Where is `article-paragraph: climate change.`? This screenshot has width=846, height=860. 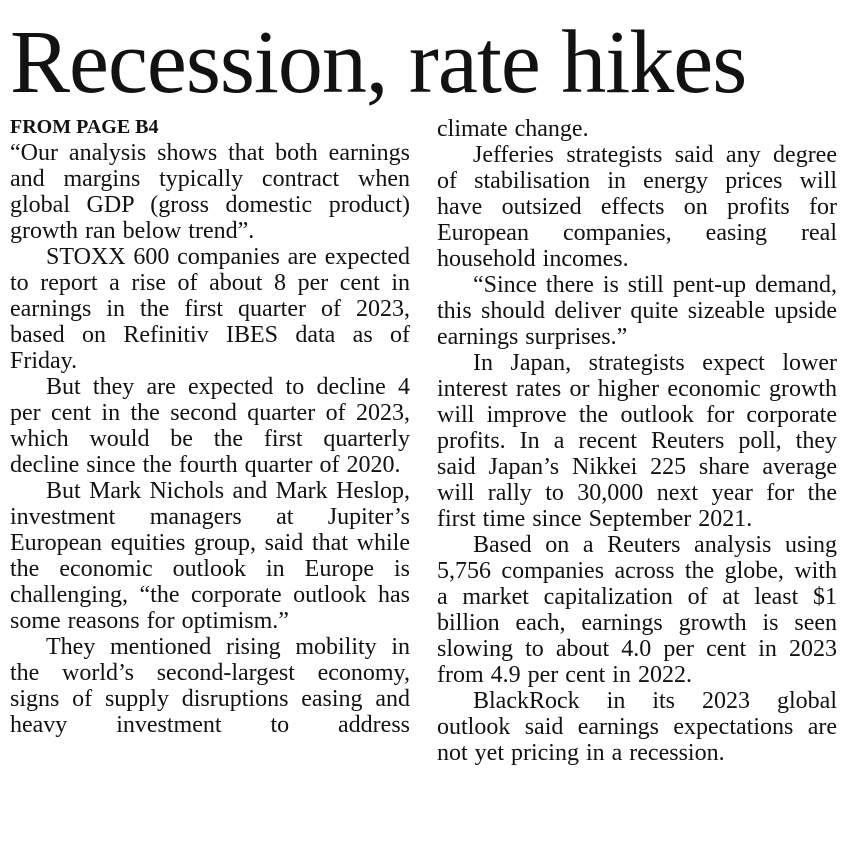 article-paragraph: climate change. is located at coordinates (513, 129).